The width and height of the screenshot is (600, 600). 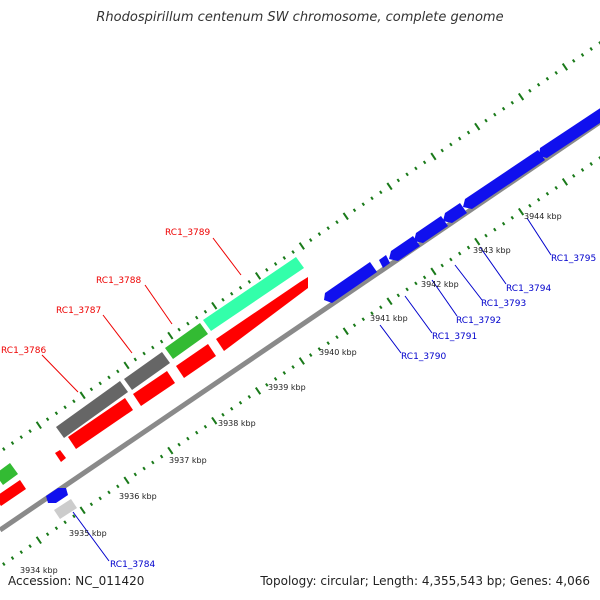 I want to click on scale-label: 3939 kbp, so click(x=287, y=387).